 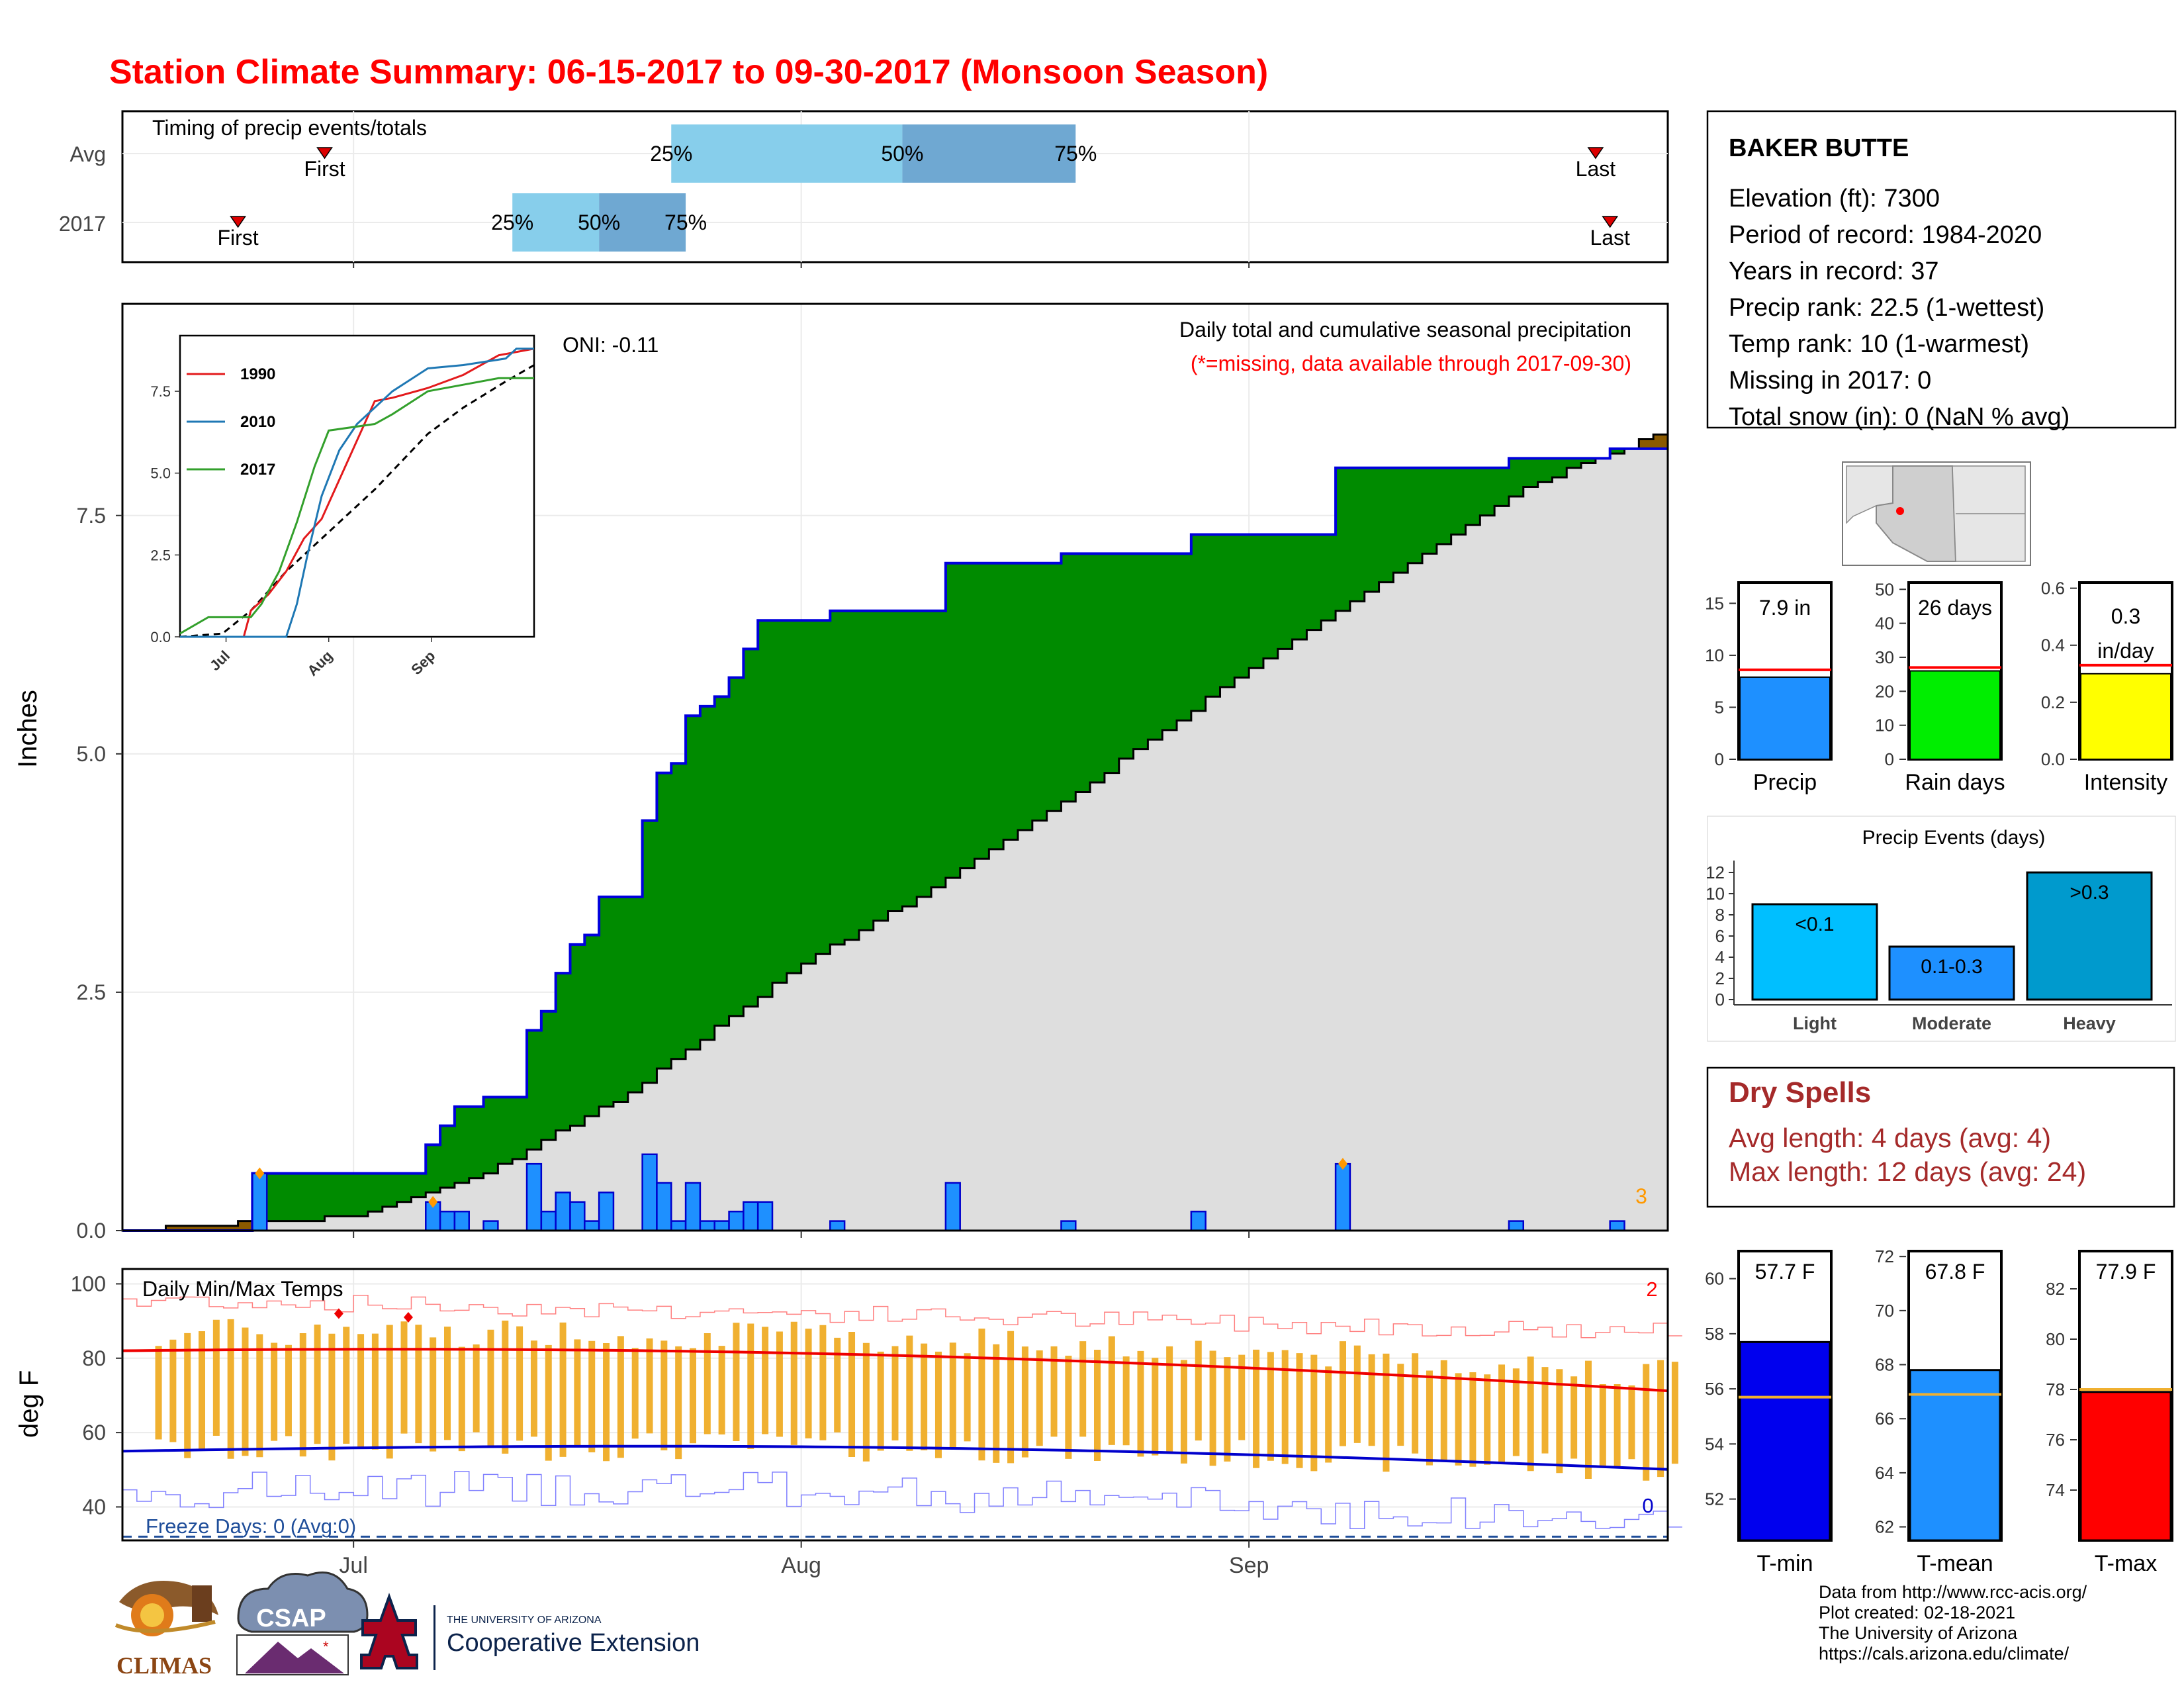 What do you see at coordinates (92, 992) in the screenshot?
I see `precip-y-tick-label: 2.5` at bounding box center [92, 992].